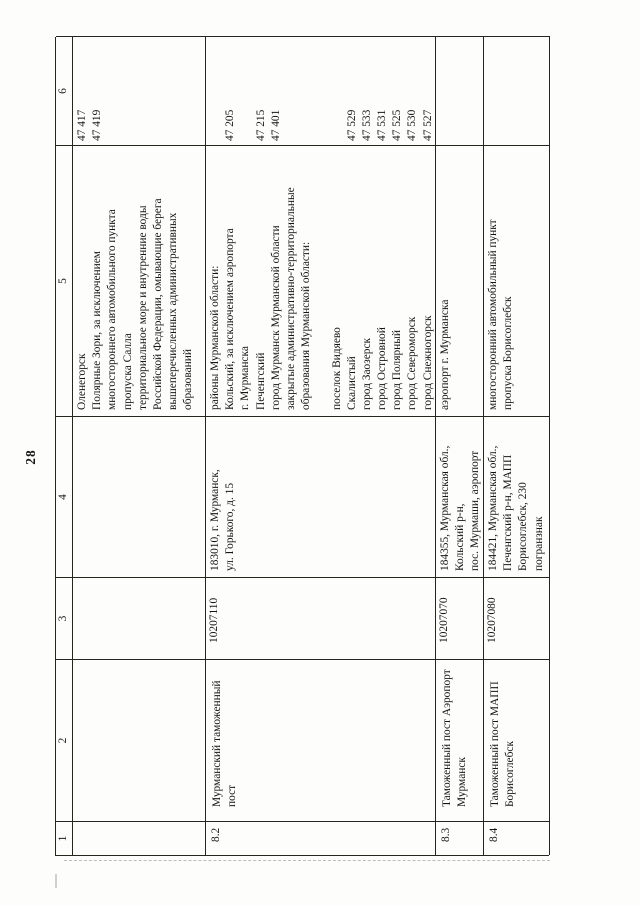  What do you see at coordinates (493, 508) in the screenshot?
I see `text-line: 184421, Мурманская обл.,` at bounding box center [493, 508].